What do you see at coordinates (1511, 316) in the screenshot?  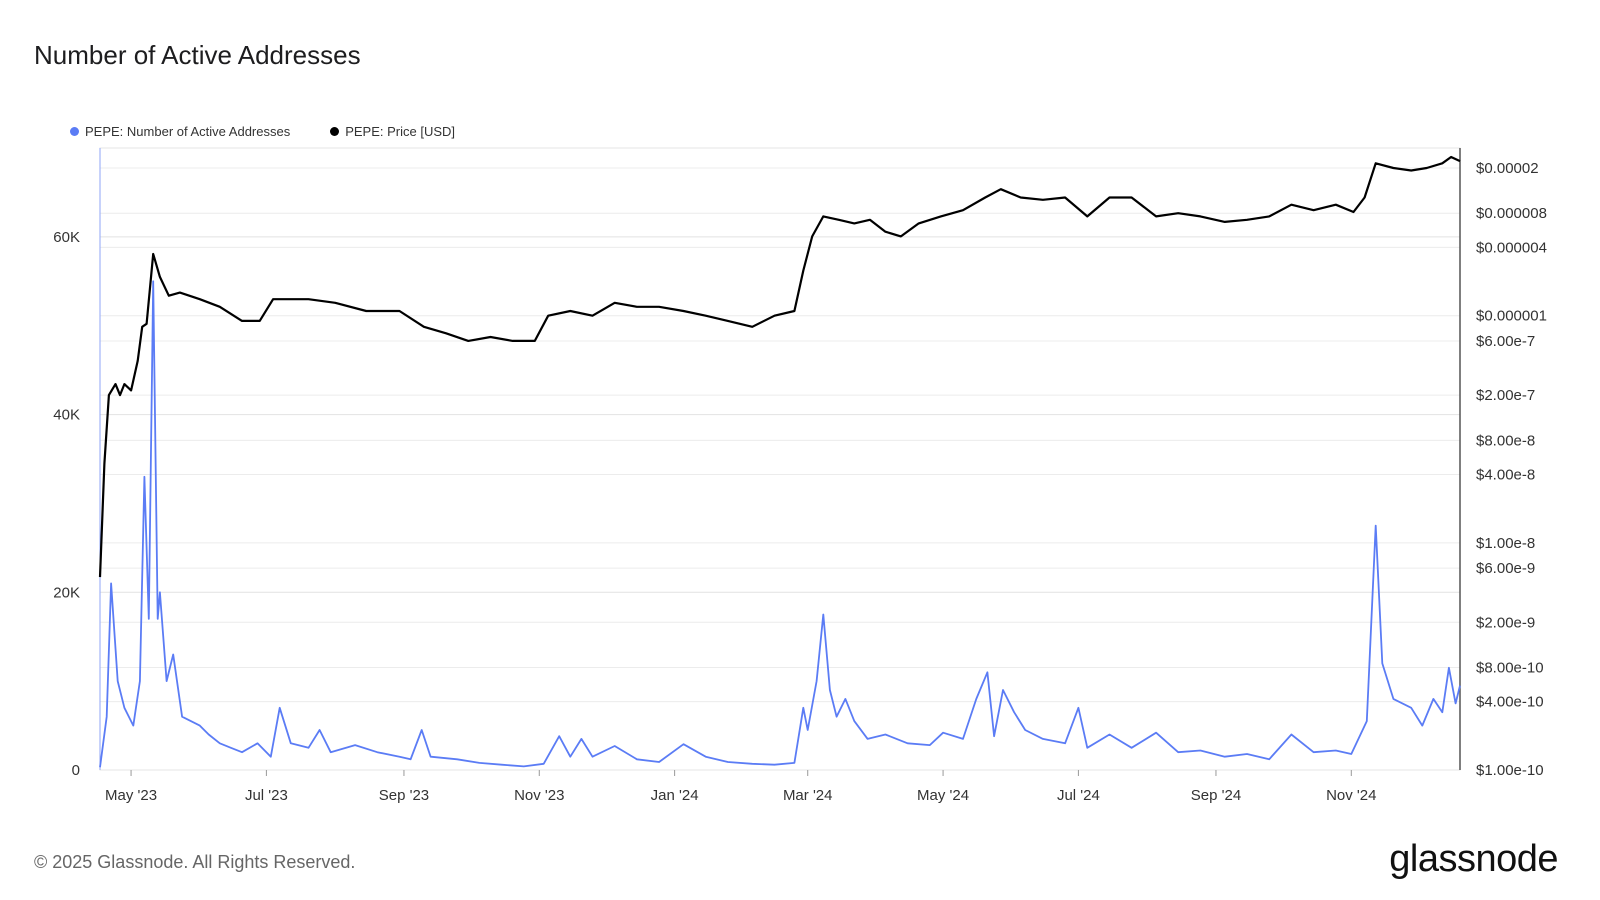 I see `y-right-tick-label: $0.000001` at bounding box center [1511, 316].